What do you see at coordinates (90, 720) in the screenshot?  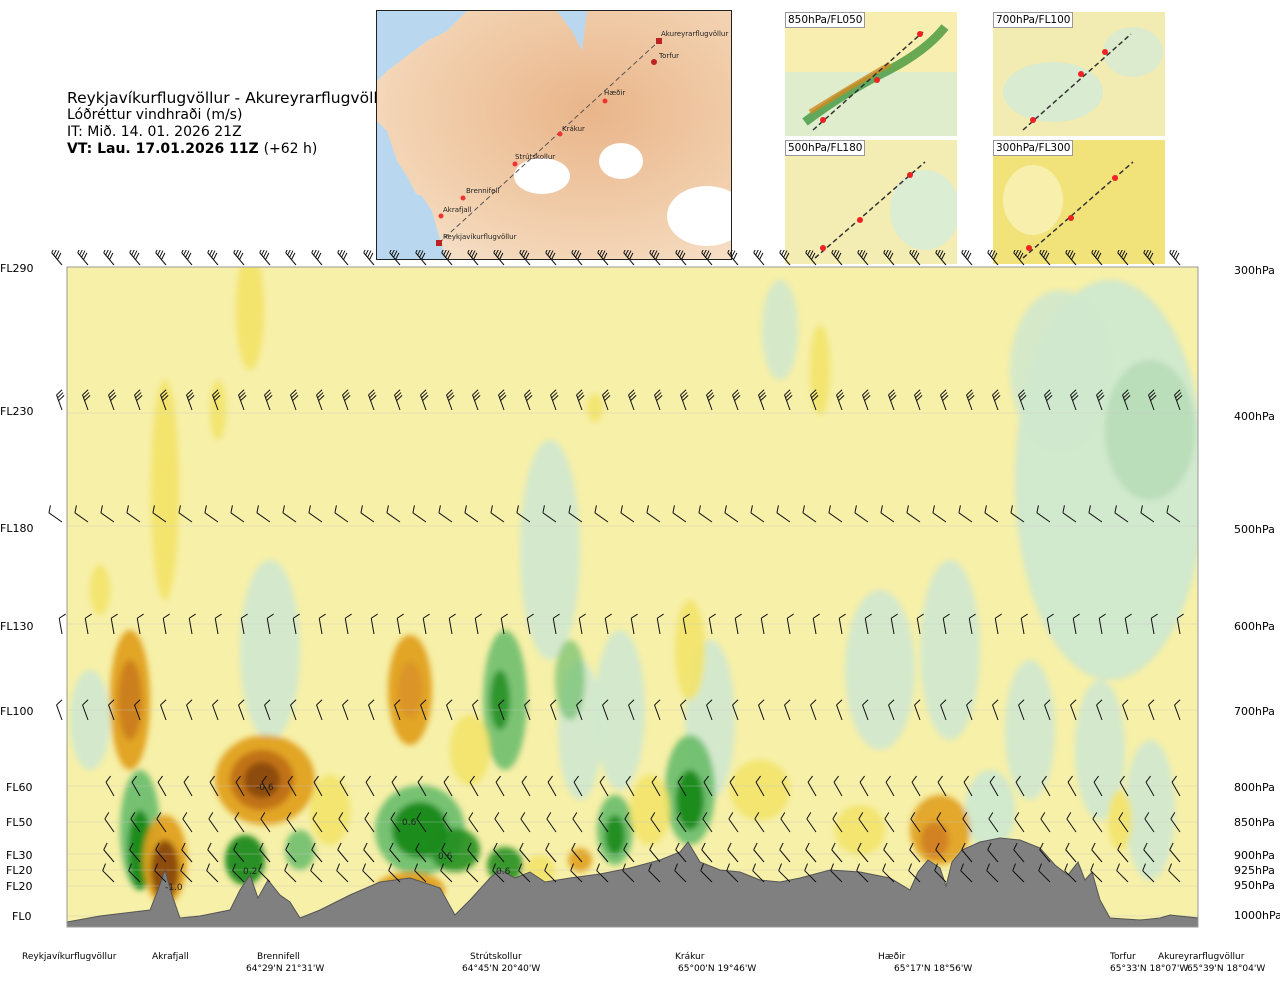 I see `upward-region` at bounding box center [90, 720].